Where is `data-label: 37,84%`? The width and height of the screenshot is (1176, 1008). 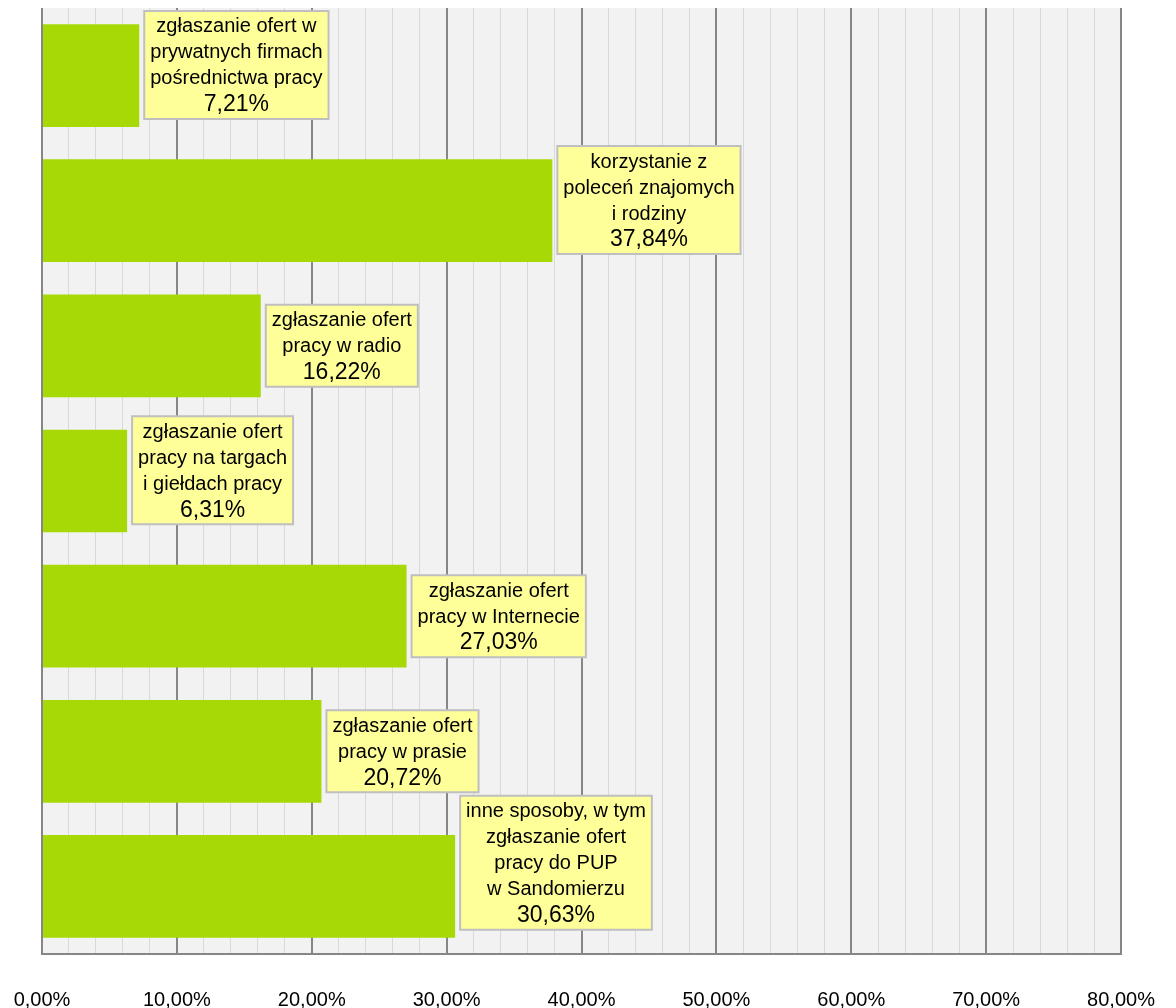 data-label: 37,84% is located at coordinates (648, 238).